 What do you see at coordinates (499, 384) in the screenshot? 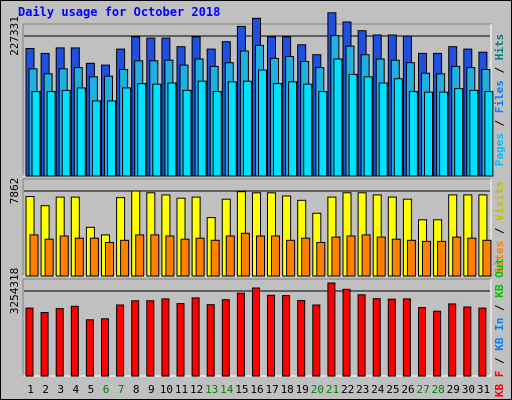
I see `legend-kb-f: KB F` at bounding box center [499, 384].